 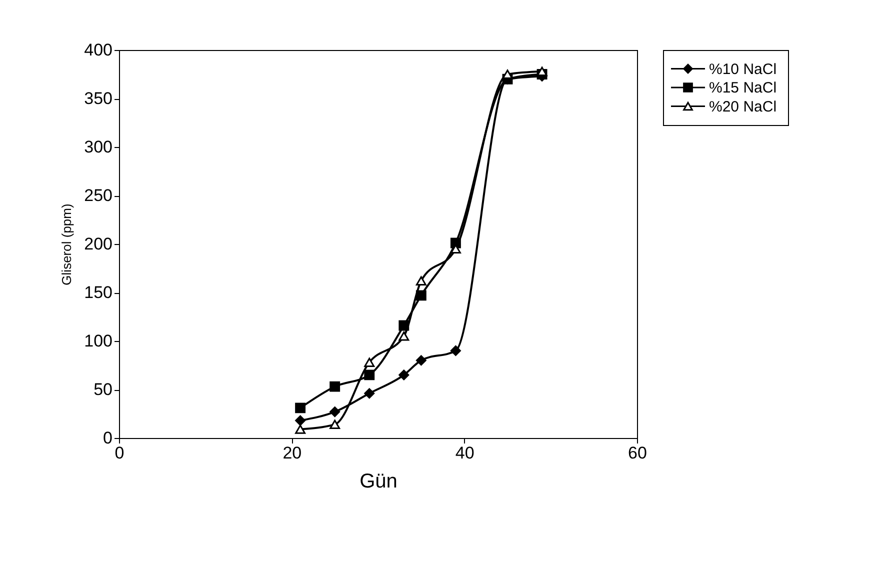 What do you see at coordinates (98, 195) in the screenshot?
I see `y-tick-label: 250` at bounding box center [98, 195].